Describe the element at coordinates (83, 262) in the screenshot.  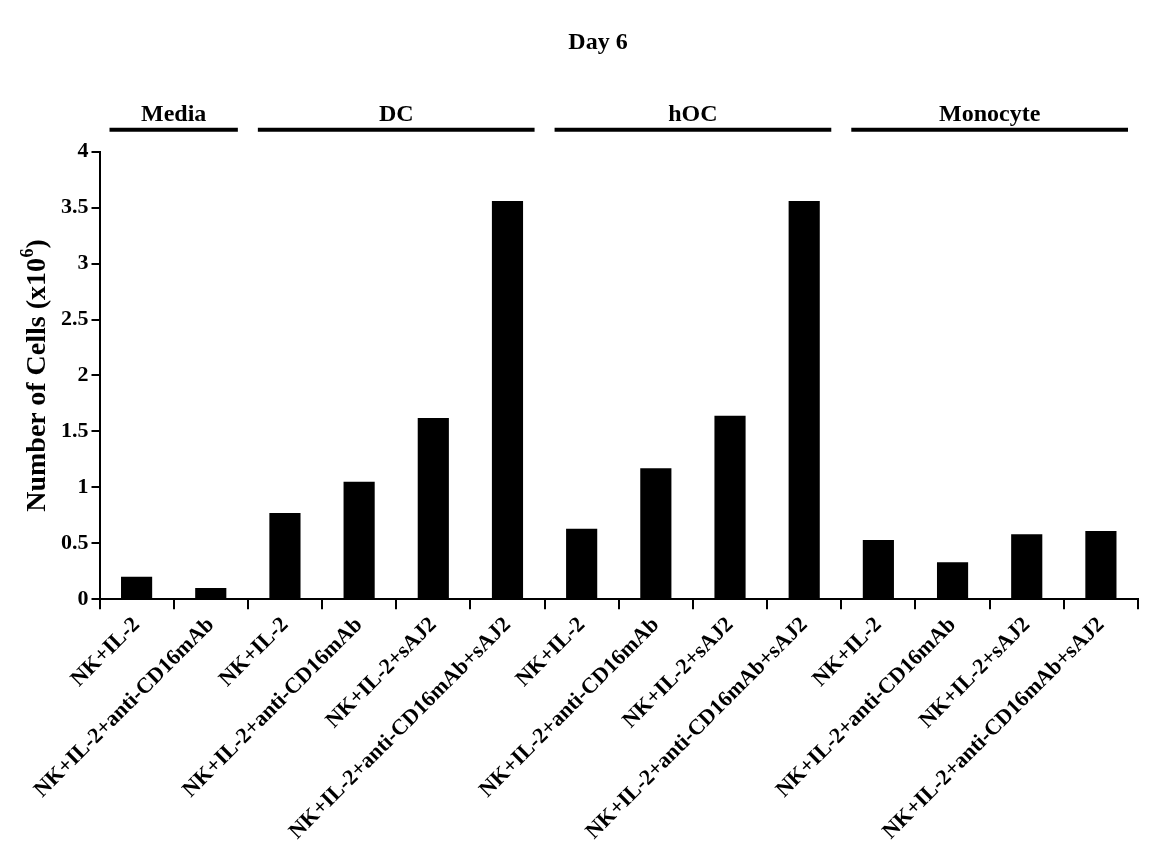
I see `y-tick-label: 3` at that location.